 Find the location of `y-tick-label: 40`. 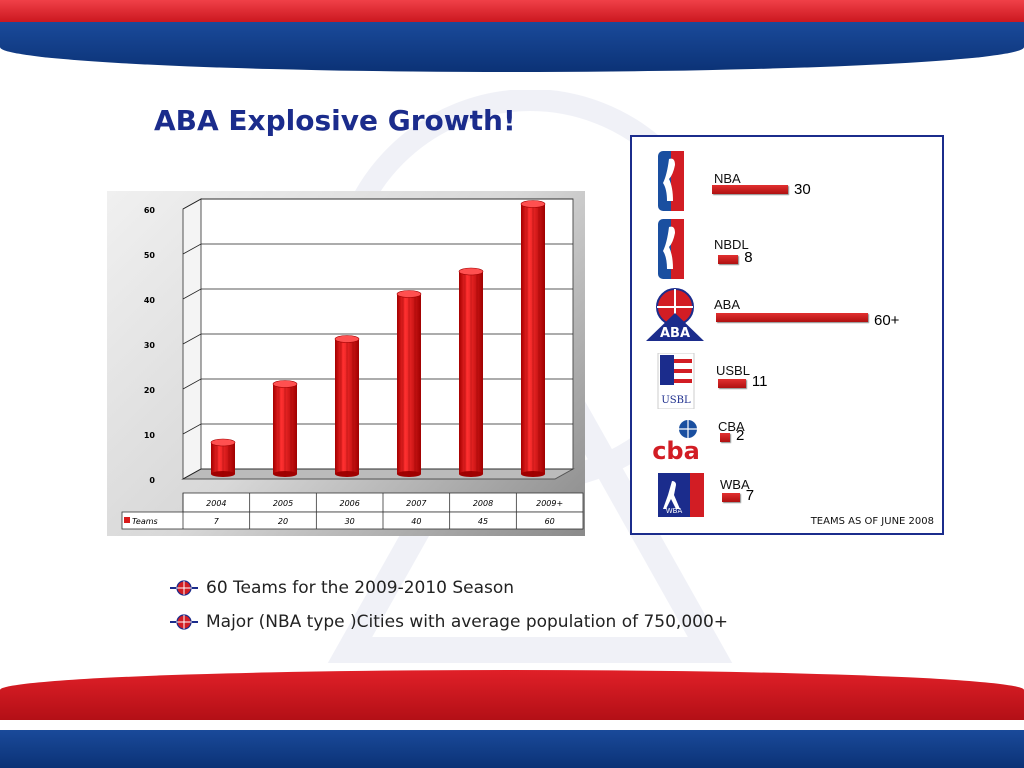

y-tick-label: 40 is located at coordinates (150, 300).